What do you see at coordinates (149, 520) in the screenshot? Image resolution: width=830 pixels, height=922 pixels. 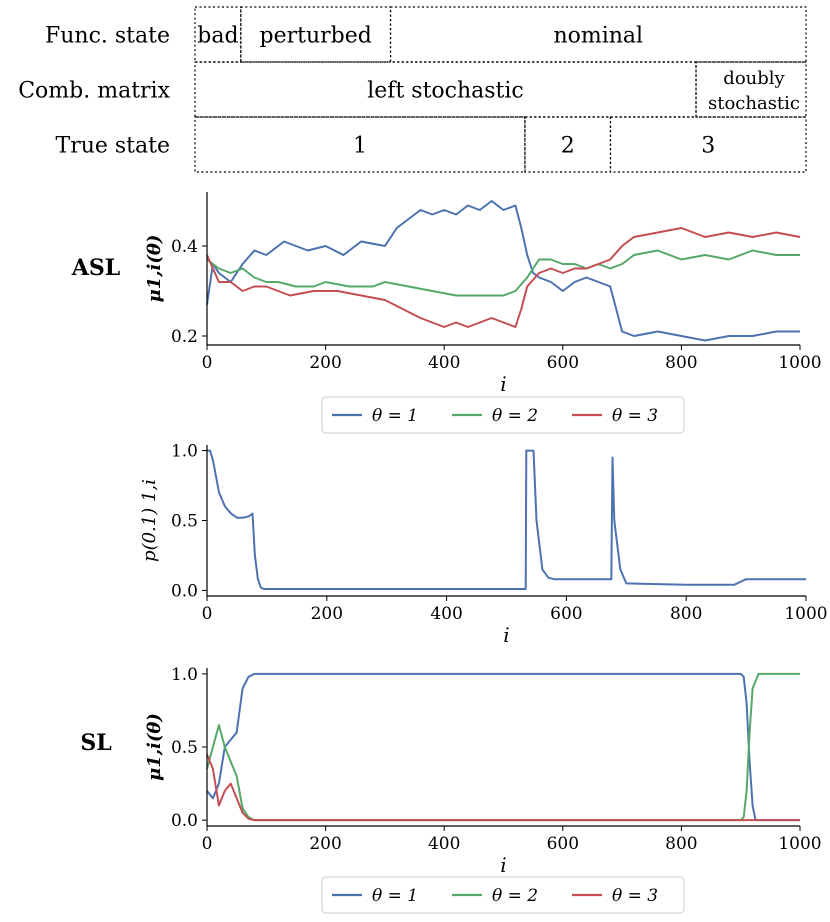 I see `y-axis-label: p(0.1) 1,i` at bounding box center [149, 520].